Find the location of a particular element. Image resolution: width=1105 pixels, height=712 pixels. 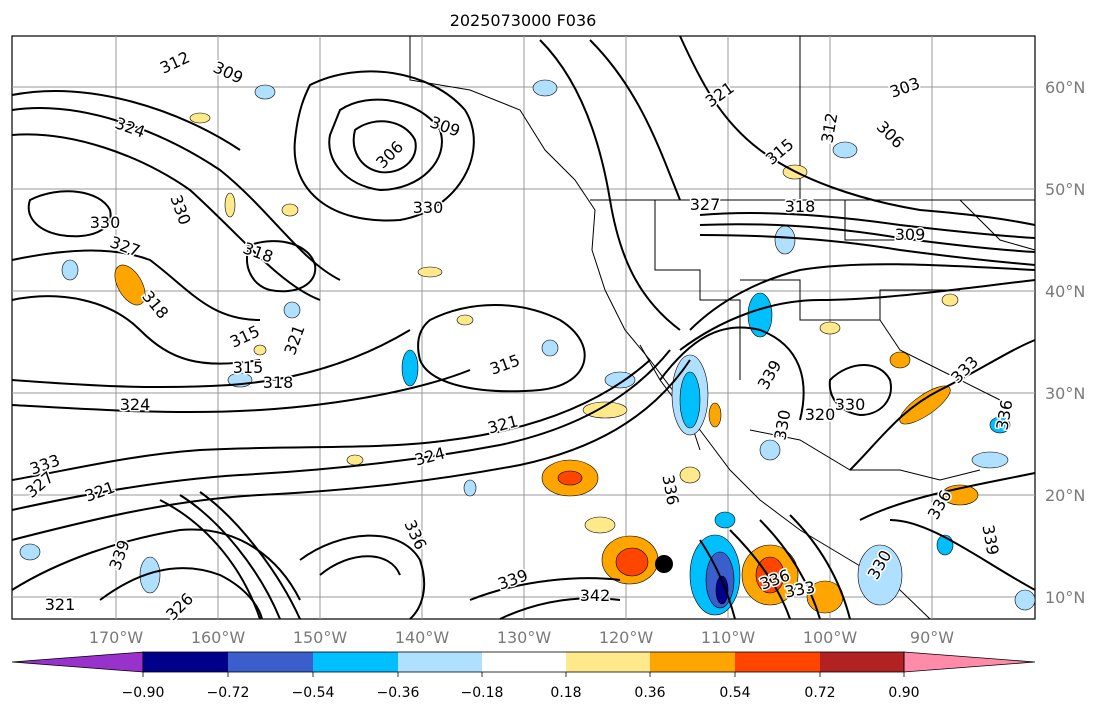

lon-label: 130°W is located at coordinates (524, 637).